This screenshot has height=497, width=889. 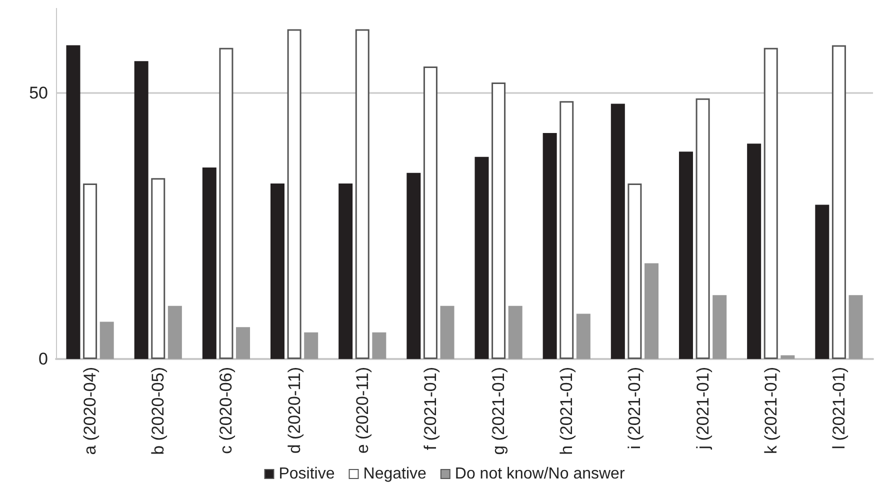 I want to click on legend-label: Do not know/No answer, so click(x=540, y=474).